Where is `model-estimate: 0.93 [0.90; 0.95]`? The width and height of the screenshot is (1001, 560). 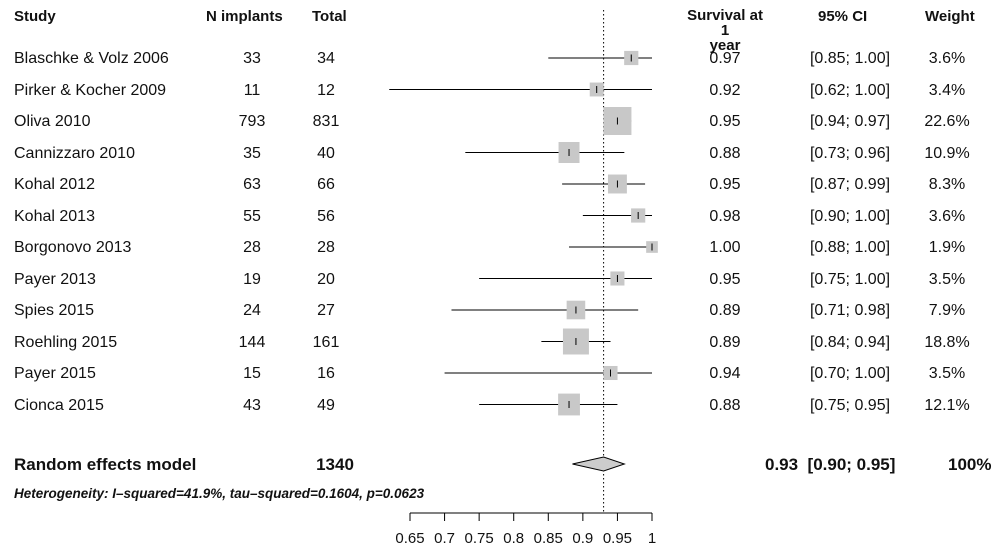 model-estimate: 0.93 [0.90; 0.95] is located at coordinates (830, 465).